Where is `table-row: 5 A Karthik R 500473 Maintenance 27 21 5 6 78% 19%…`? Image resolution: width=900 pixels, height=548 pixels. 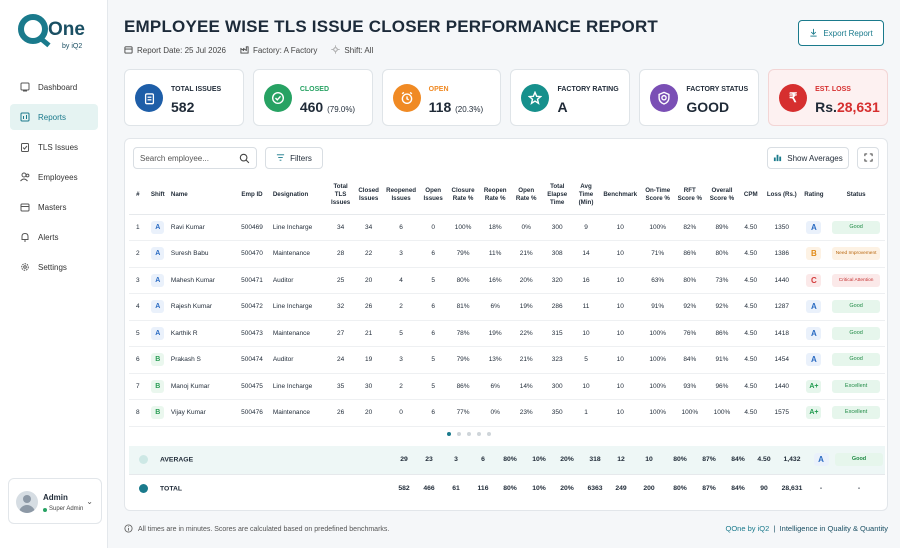
table-row: 5 A Karthik R 500473 Maintenance 27 21 5 6 78% 19%… is located at coordinates (507, 333).